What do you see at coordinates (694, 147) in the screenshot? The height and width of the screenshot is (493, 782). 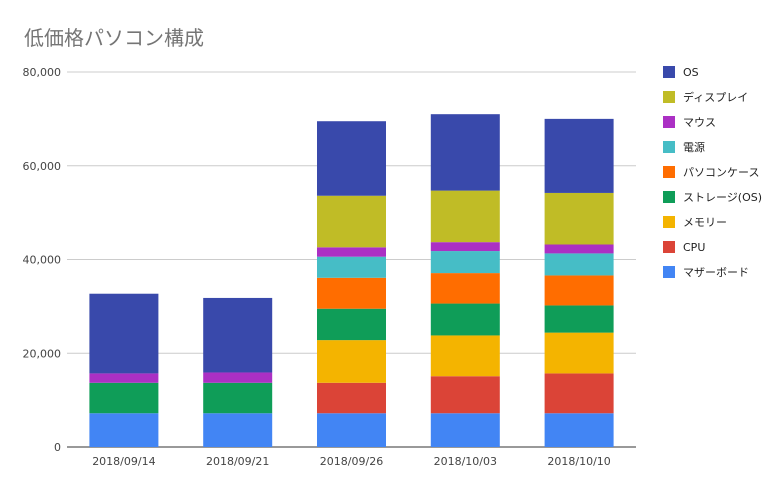 I see `legend-label: 電源` at bounding box center [694, 147].